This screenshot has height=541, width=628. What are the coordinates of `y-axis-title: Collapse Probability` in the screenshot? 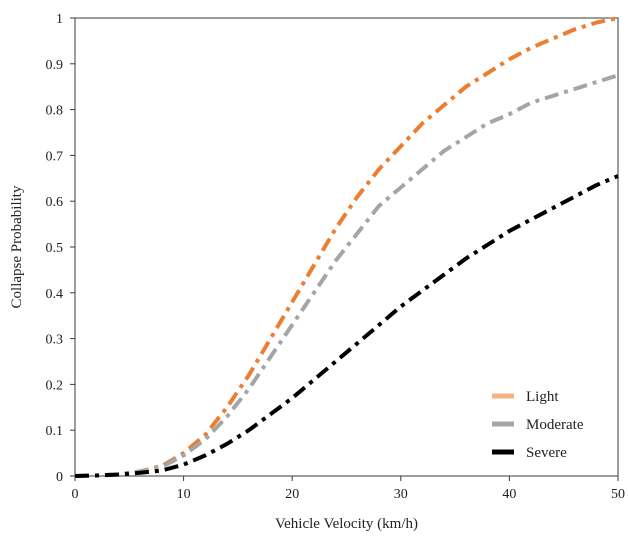 It's located at (17, 246).